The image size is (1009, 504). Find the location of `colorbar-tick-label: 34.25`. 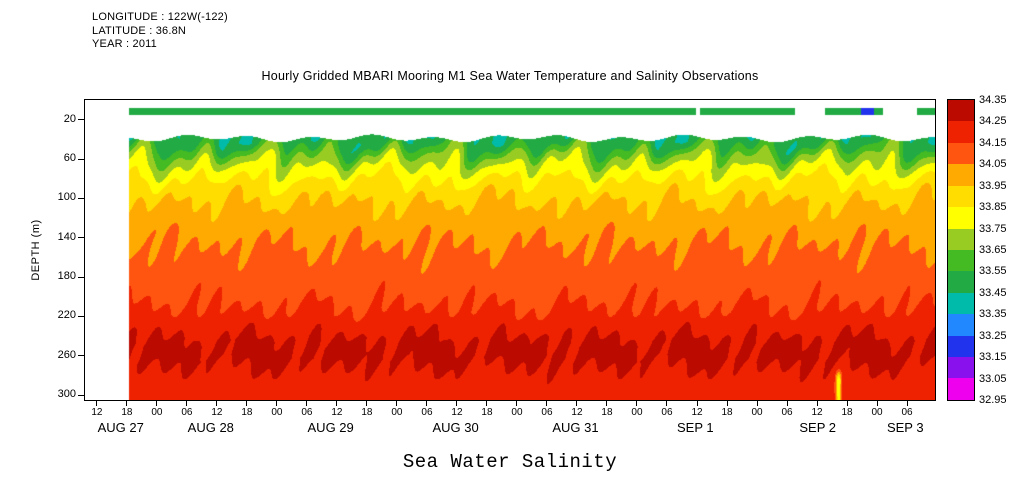

colorbar-tick-label: 34.25 is located at coordinates (993, 121).